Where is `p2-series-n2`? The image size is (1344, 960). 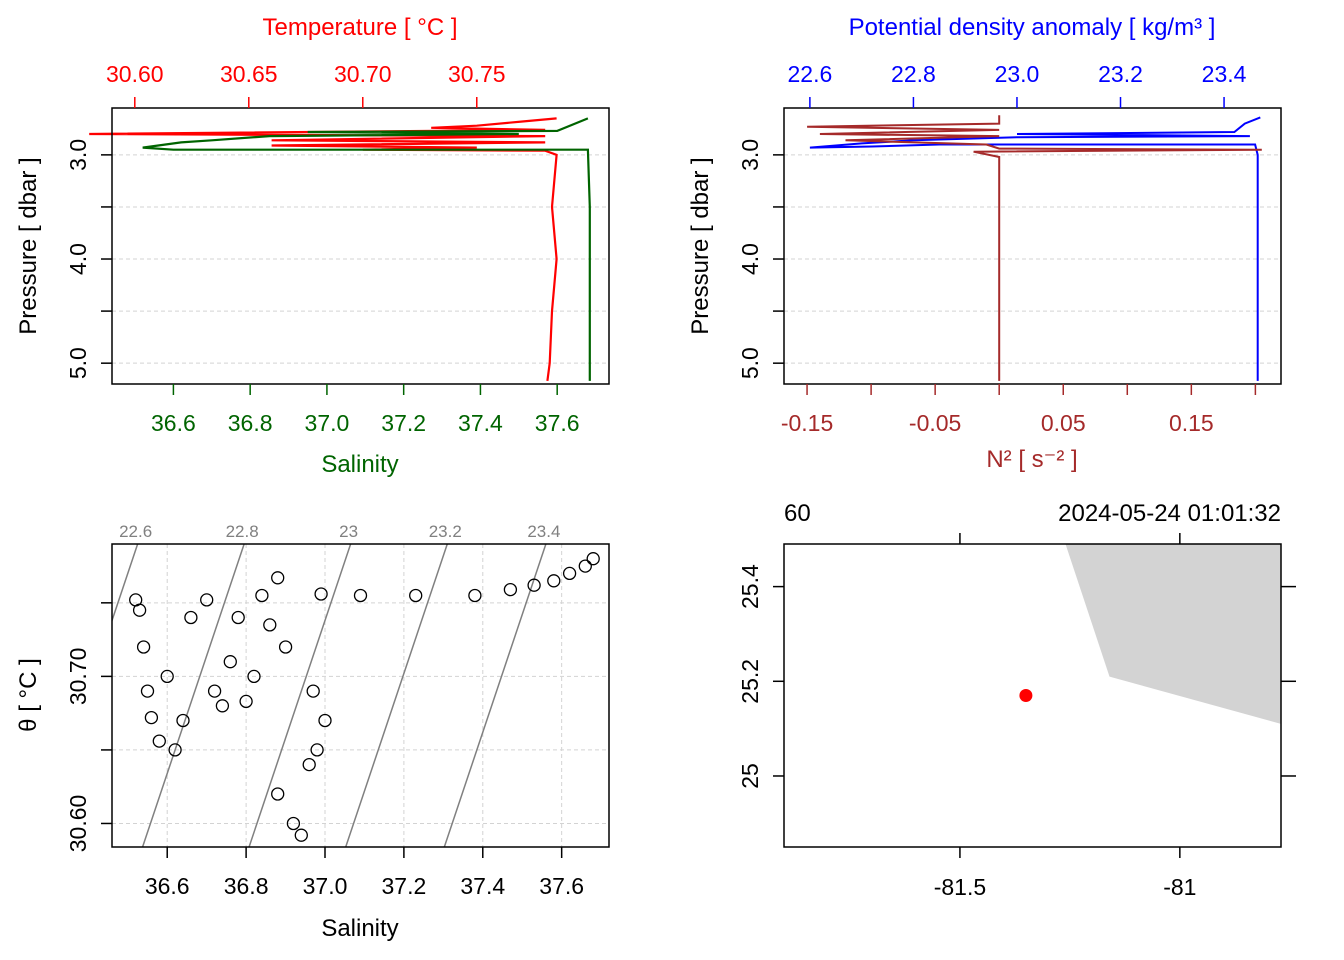
p2-series-n2 is located at coordinates (1034, 248).